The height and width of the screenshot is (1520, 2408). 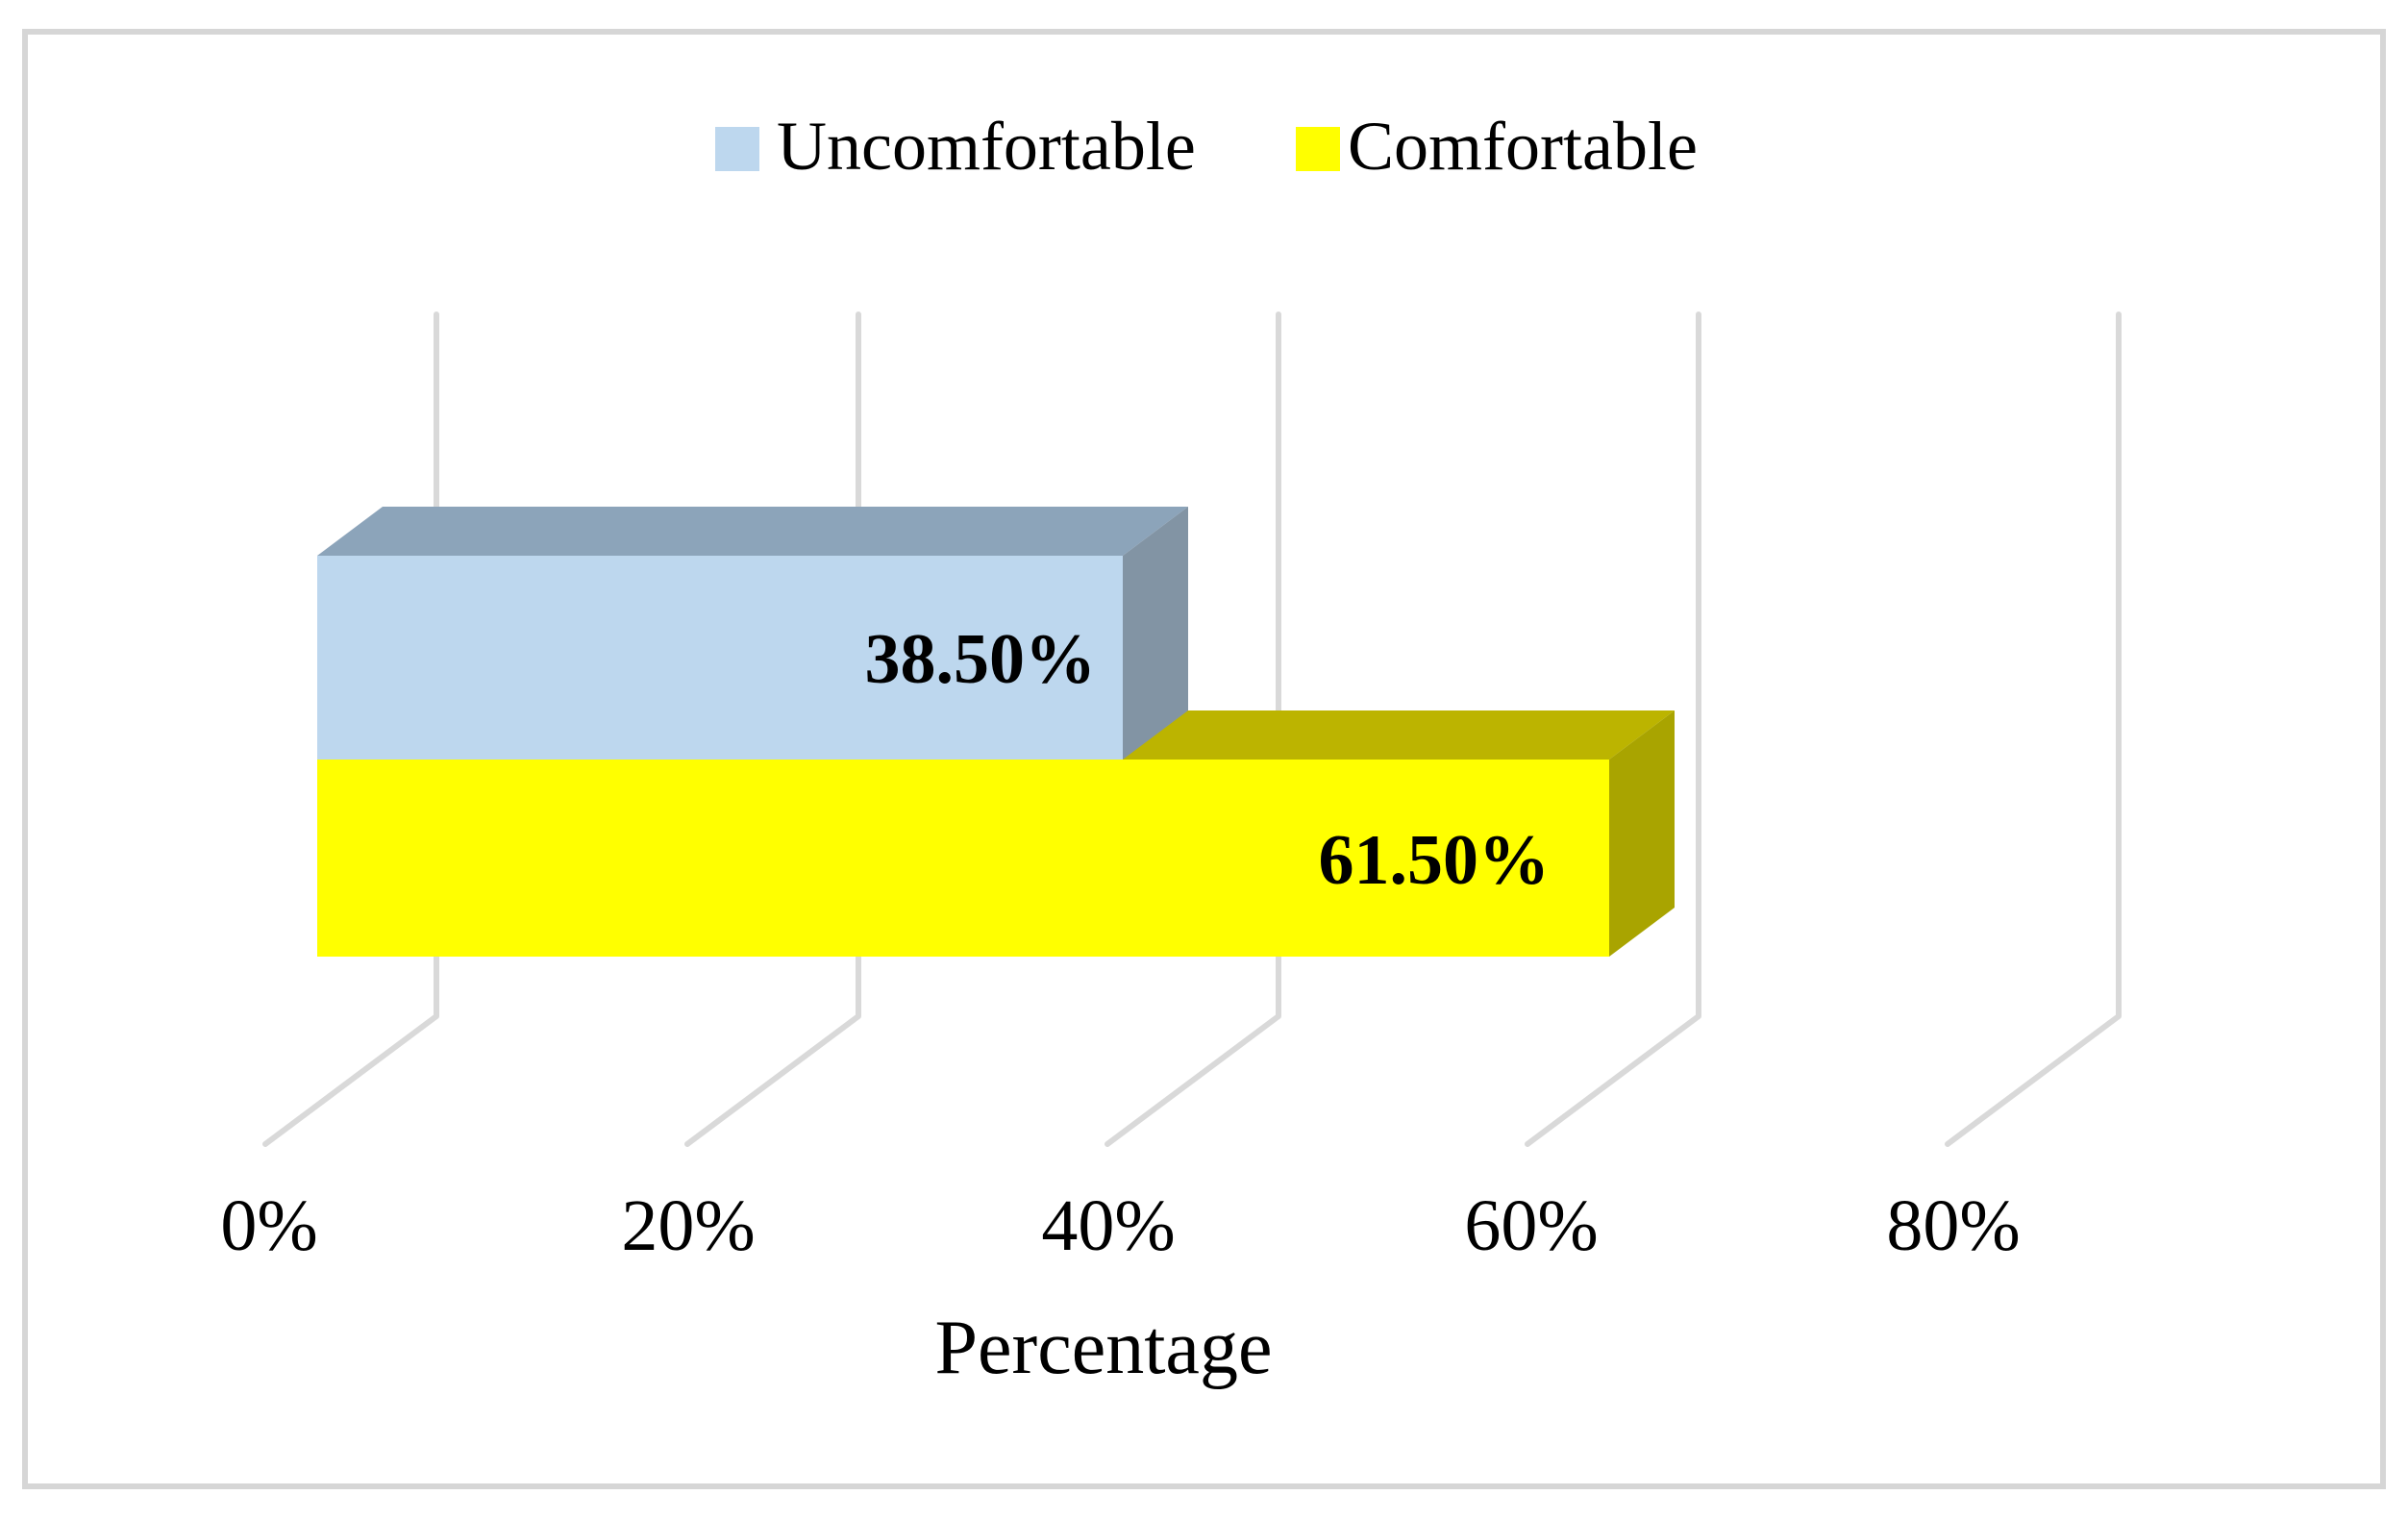 I want to click on bar-comfortable-front-face, so click(x=963, y=858).